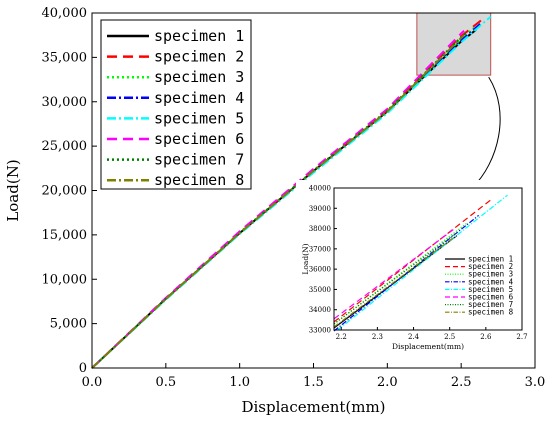 Image resolution: width=550 pixels, height=421 pixels. Describe the element at coordinates (65, 57) in the screenshot. I see `main-y-tick-label: 35,000` at that location.